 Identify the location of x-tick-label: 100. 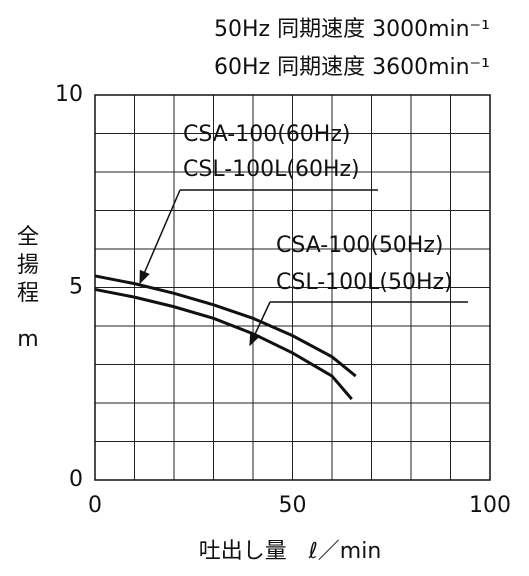
(490, 505).